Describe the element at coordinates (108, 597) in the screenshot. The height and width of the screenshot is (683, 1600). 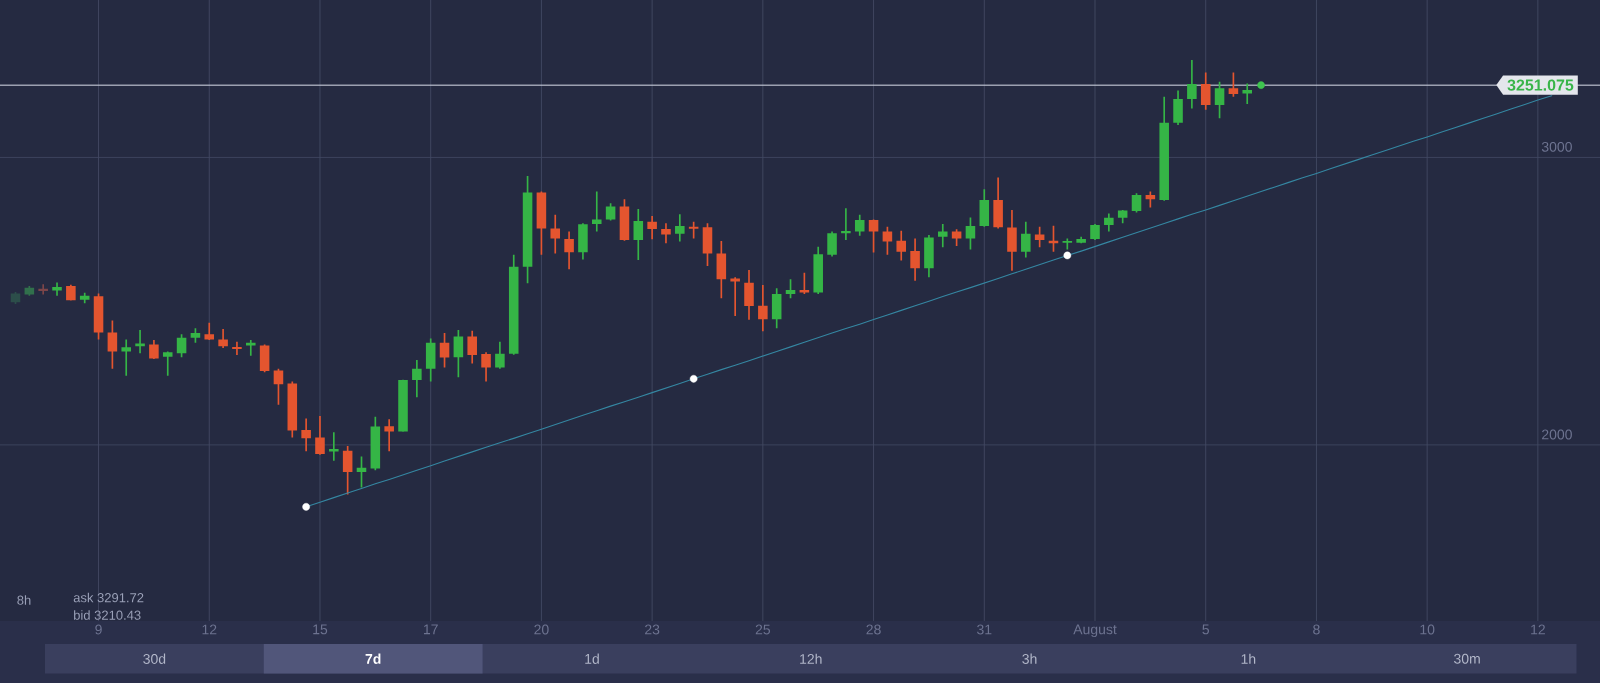
I see `annotation: ask 3291.72` at that location.